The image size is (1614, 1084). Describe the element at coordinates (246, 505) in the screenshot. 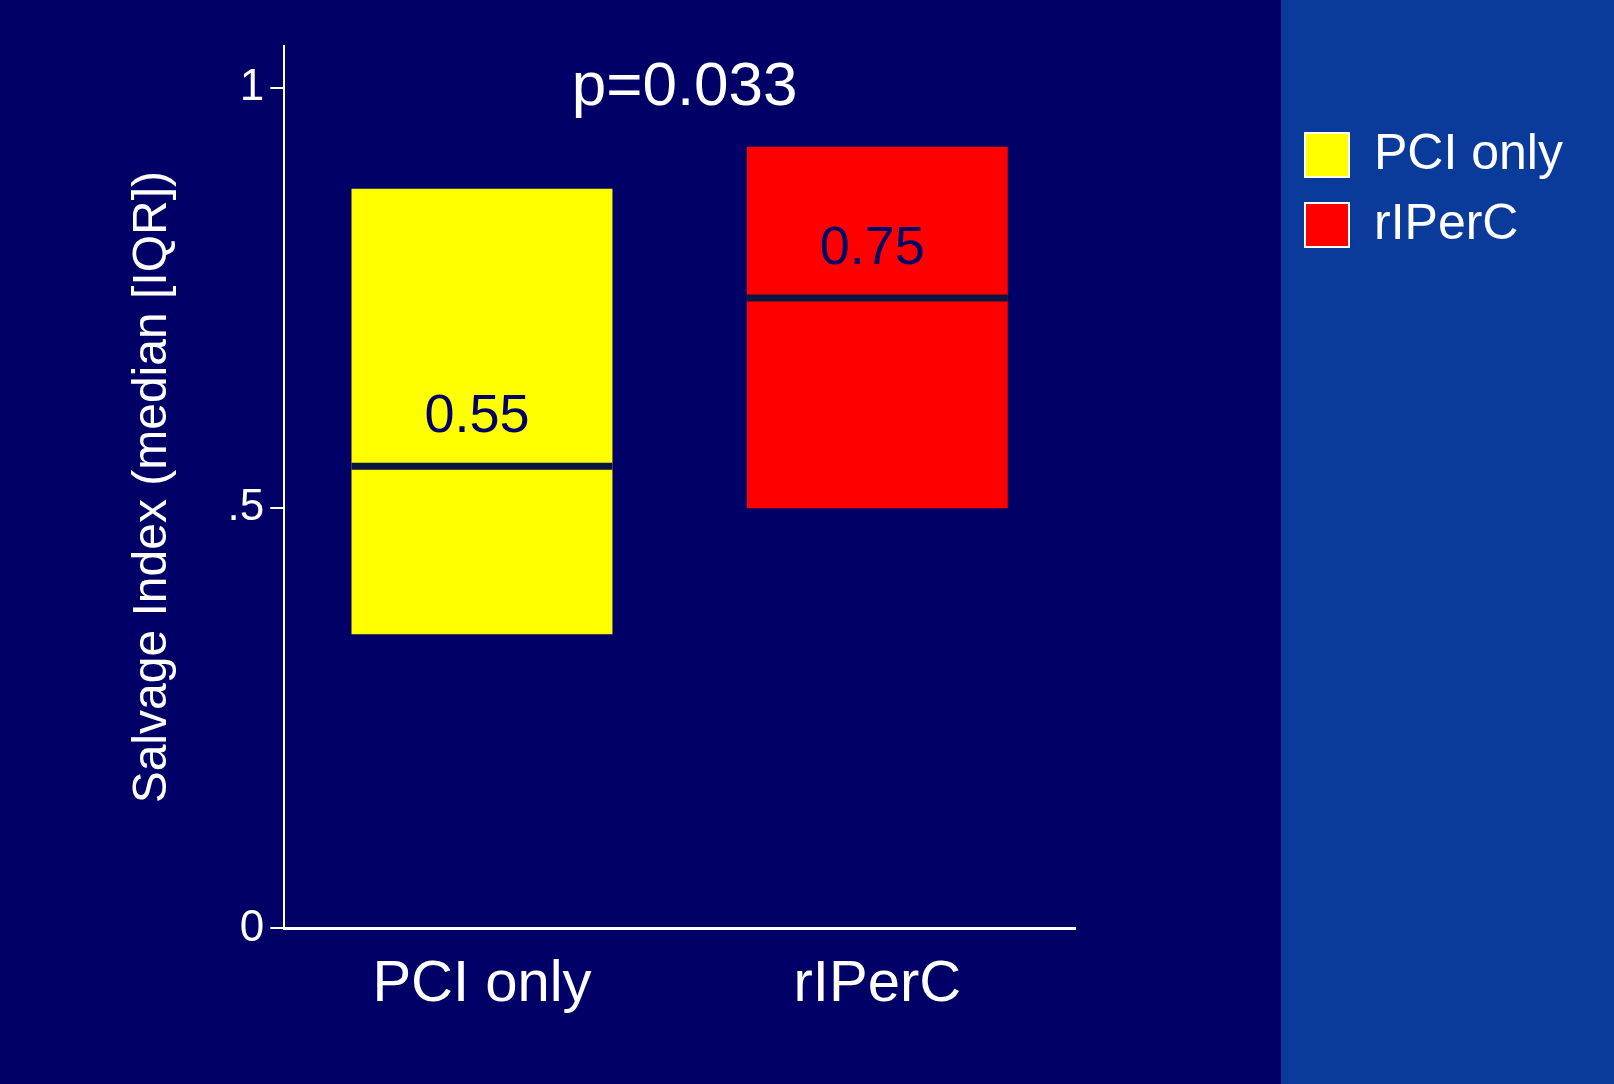

I see `y-tick-label: .5` at that location.